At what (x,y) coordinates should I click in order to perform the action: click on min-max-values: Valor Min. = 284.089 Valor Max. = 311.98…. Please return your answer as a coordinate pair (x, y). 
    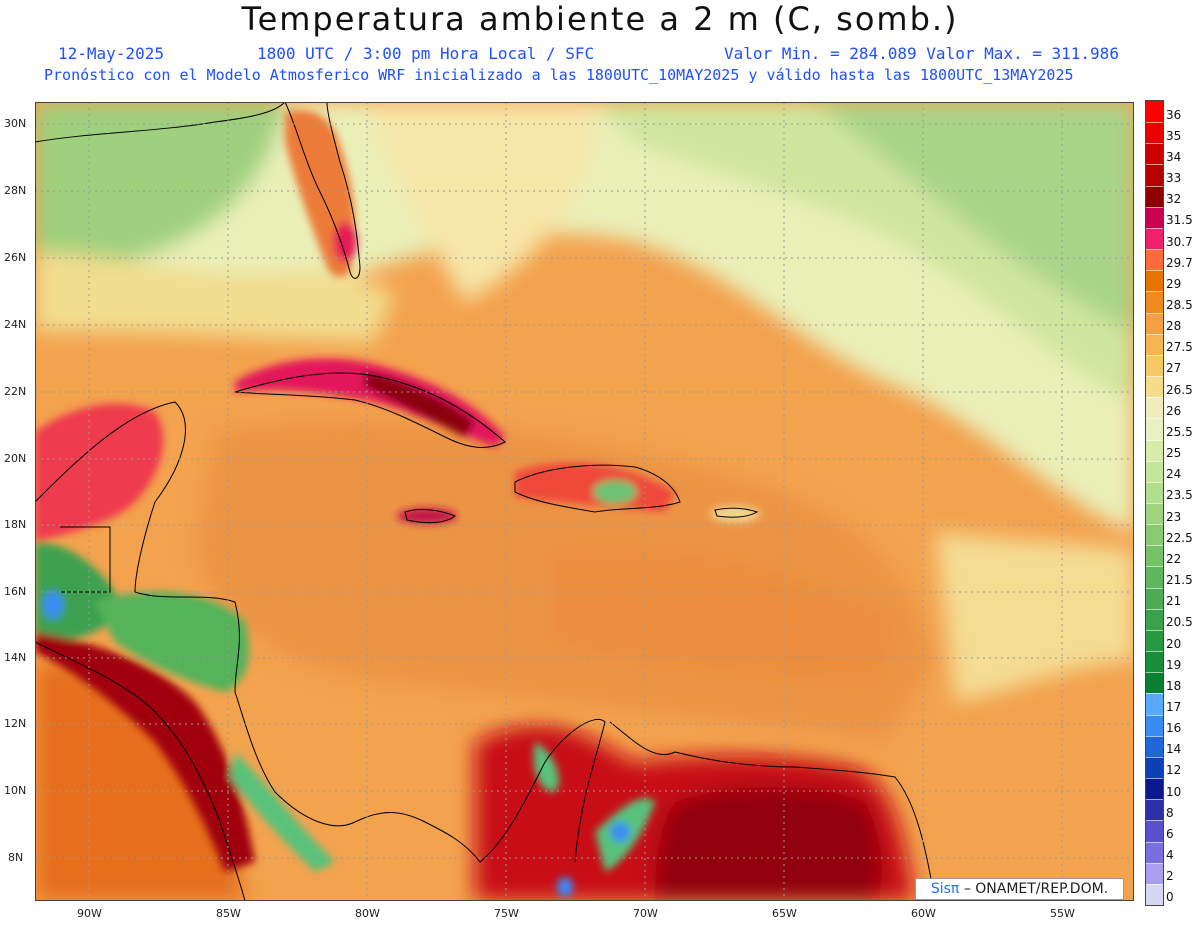
    Looking at the image, I should click on (921, 53).